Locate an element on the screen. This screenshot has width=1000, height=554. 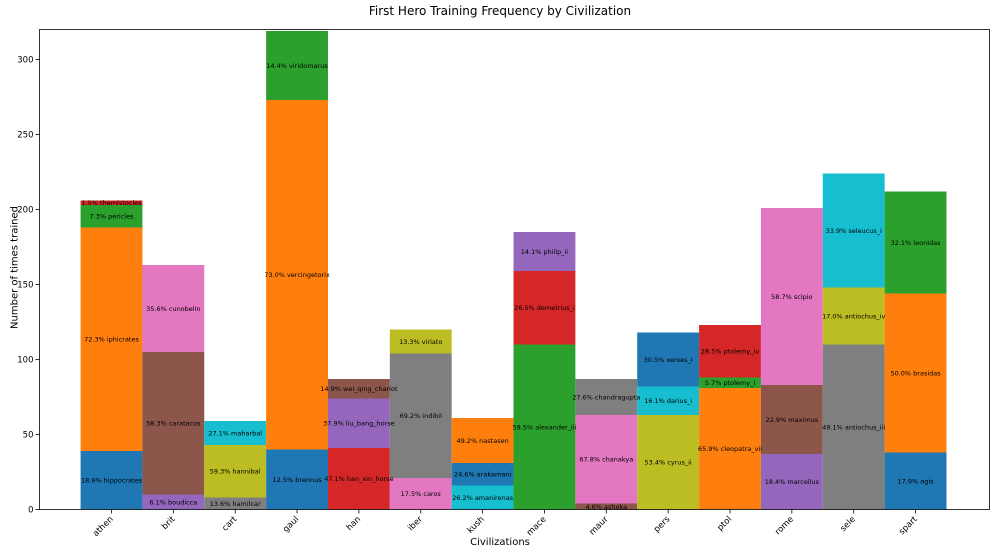
segment-label-iber-1: 69.2% indibil is located at coordinates (421, 416).